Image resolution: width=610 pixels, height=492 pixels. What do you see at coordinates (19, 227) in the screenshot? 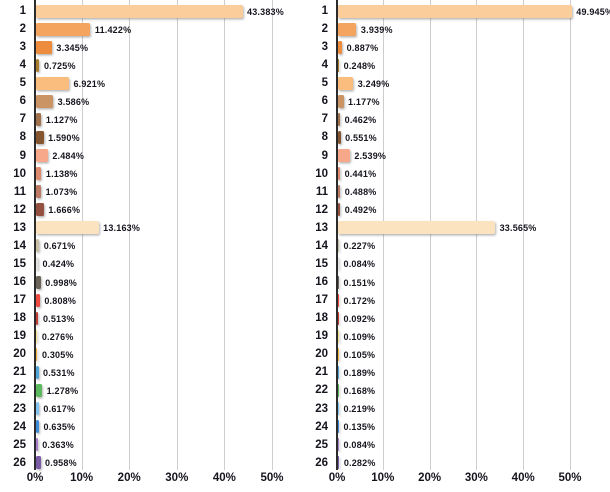
I see `category-label: 13` at bounding box center [19, 227].